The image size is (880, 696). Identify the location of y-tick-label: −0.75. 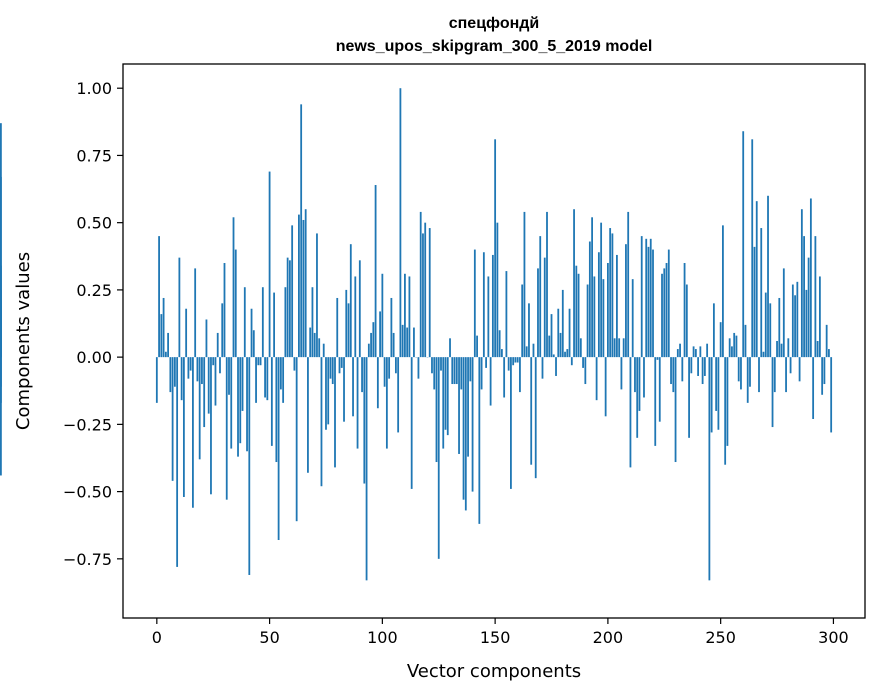
(87, 559).